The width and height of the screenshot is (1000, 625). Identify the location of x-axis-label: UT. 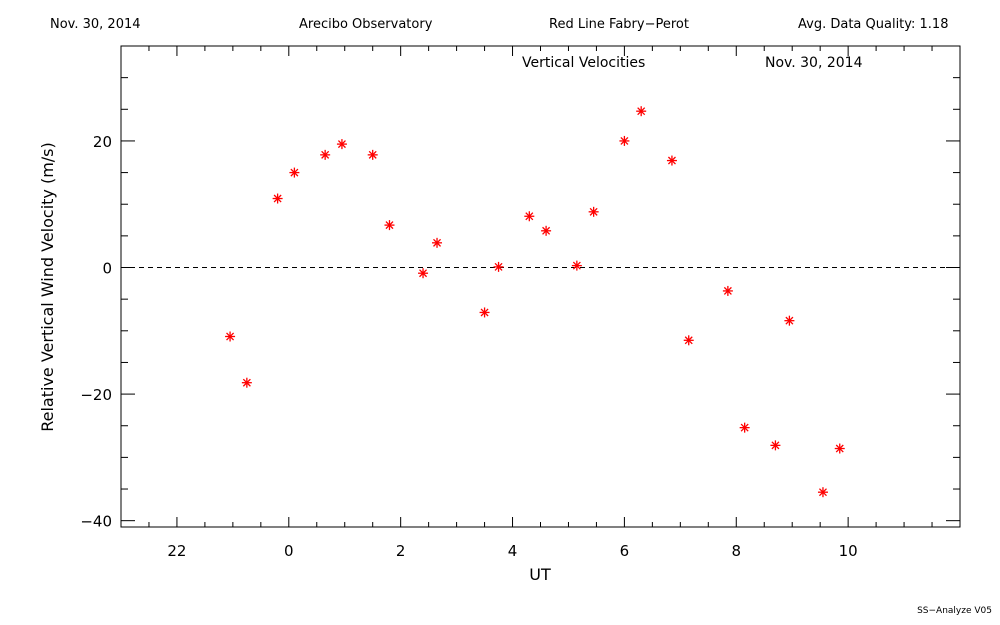
(540, 574).